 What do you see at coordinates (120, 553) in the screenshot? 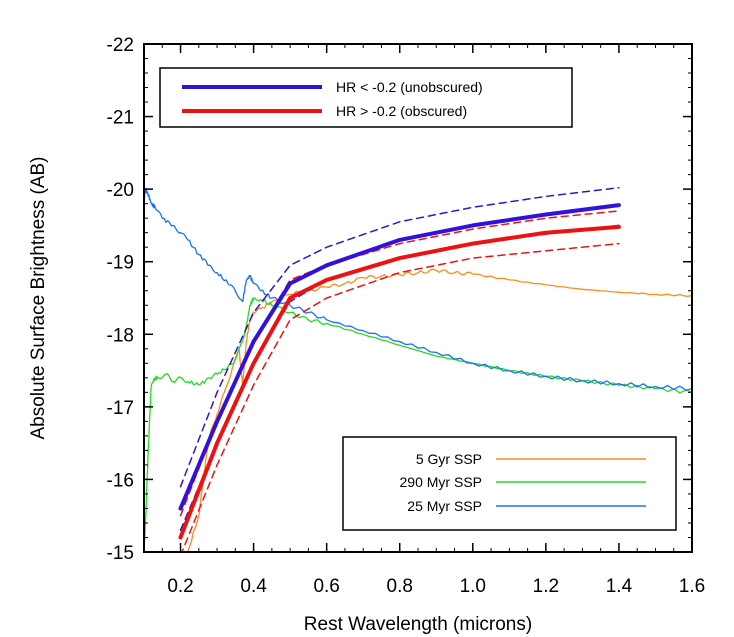
I see `y-tick-label-0: -15` at bounding box center [120, 553].